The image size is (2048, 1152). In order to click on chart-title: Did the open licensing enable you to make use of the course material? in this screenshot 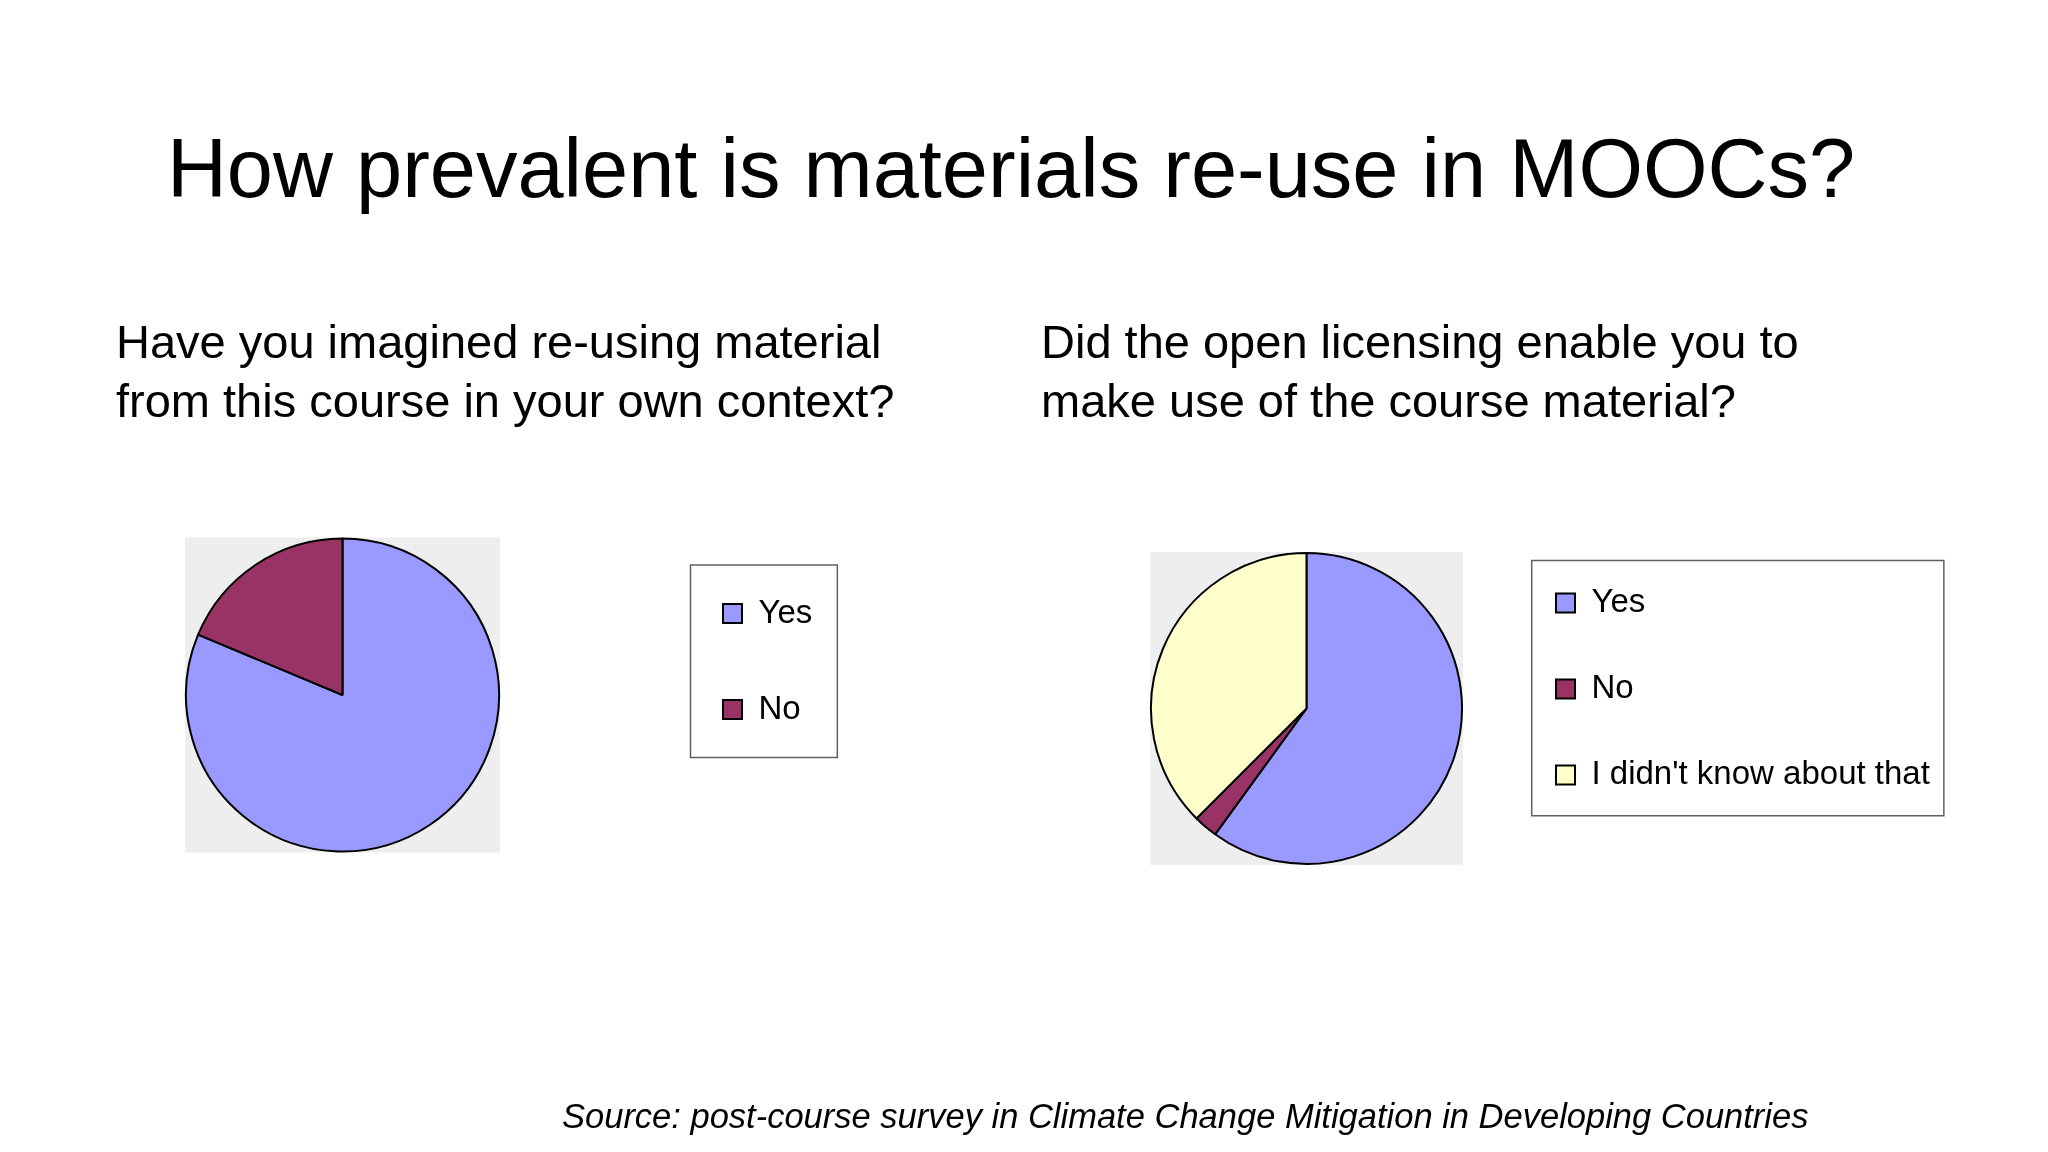, I will do `click(1420, 371)`.